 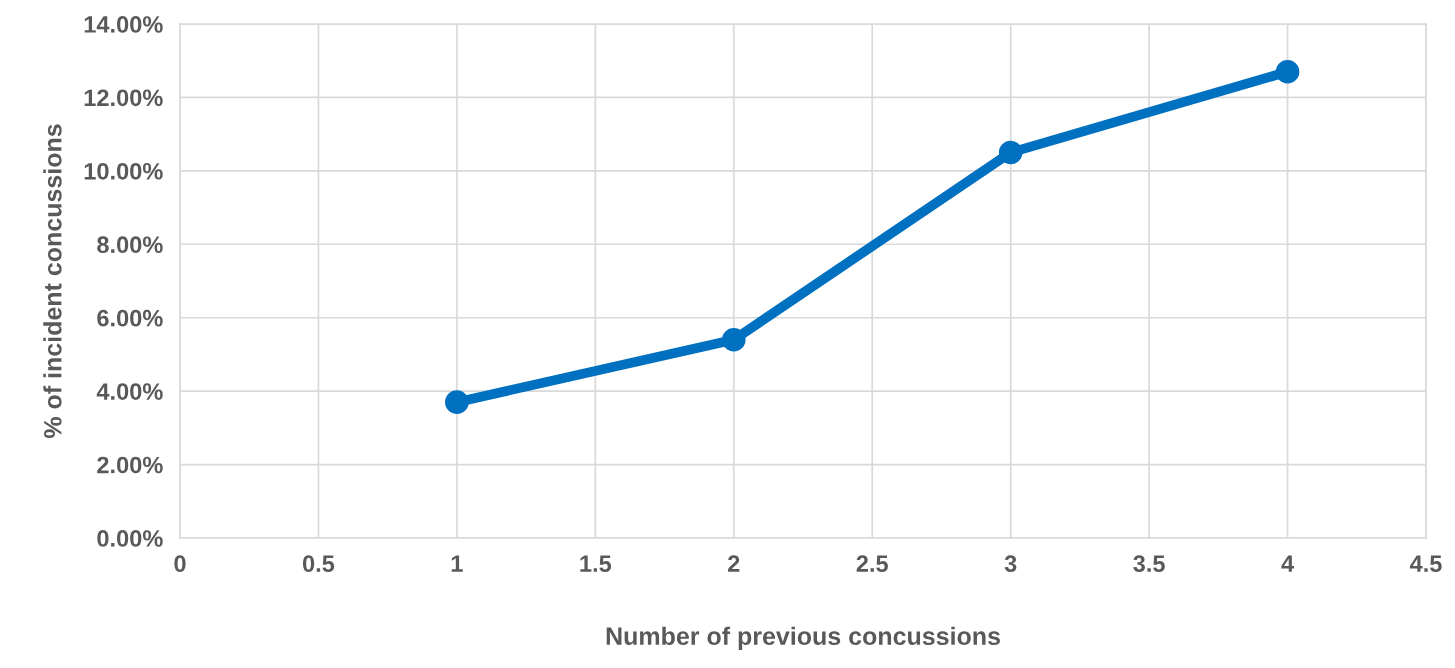 I want to click on y-tick-label: 0.00%, so click(x=130, y=538).